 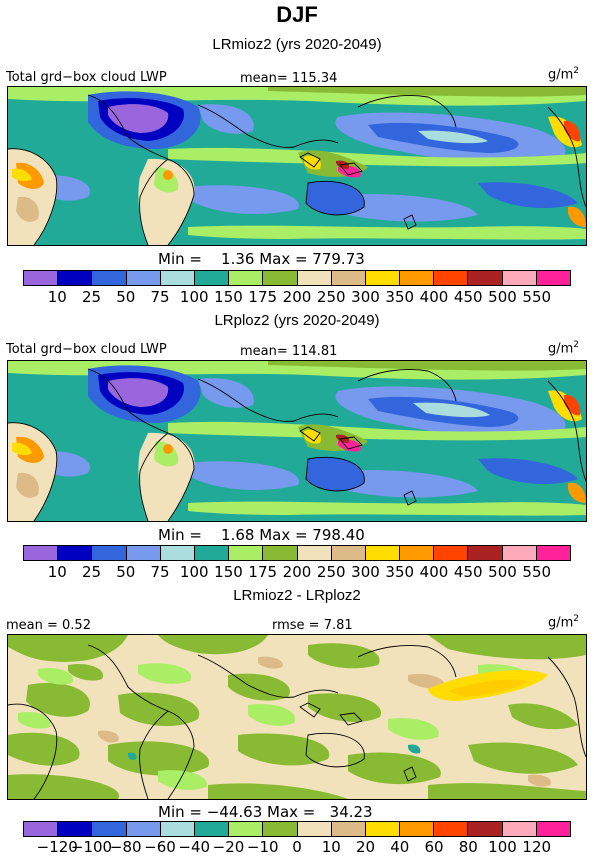 What do you see at coordinates (297, 44) in the screenshot?
I see `panel-1-subtitle: LRmioz2 (yrs 2020-2049)` at bounding box center [297, 44].